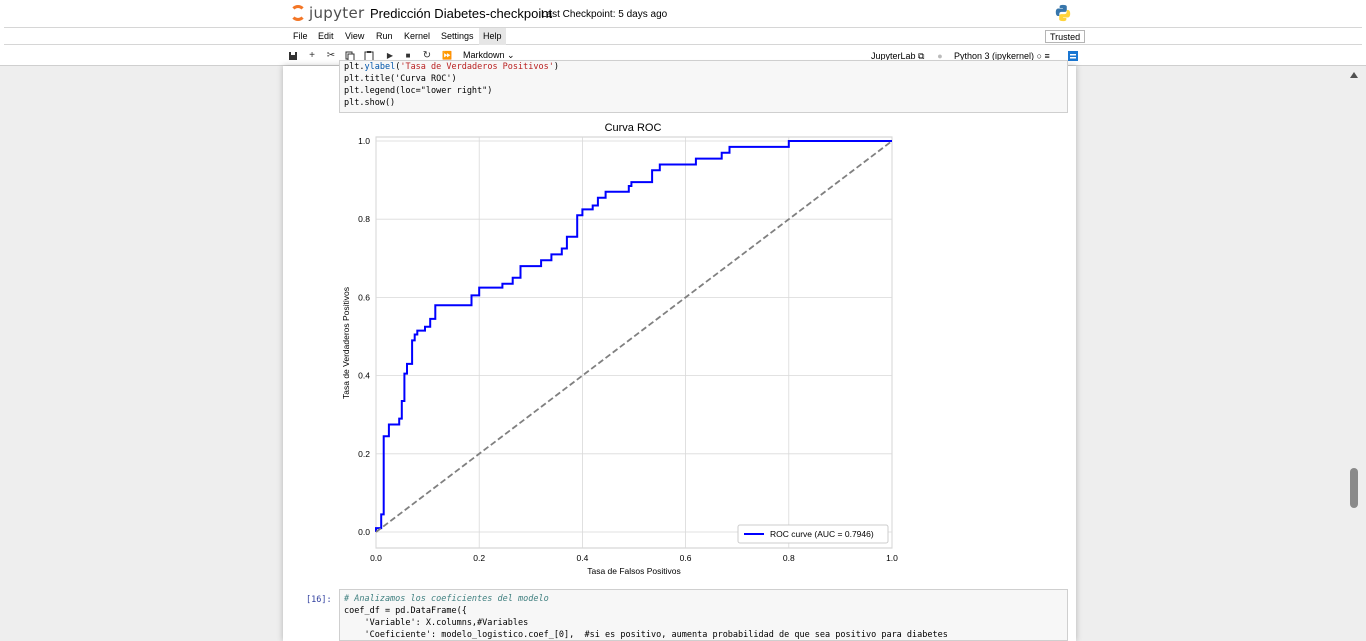 Image resolution: width=1366 pixels, height=641 pixels. What do you see at coordinates (582, 558) in the screenshot?
I see `x-tick-label: 0.4` at bounding box center [582, 558].